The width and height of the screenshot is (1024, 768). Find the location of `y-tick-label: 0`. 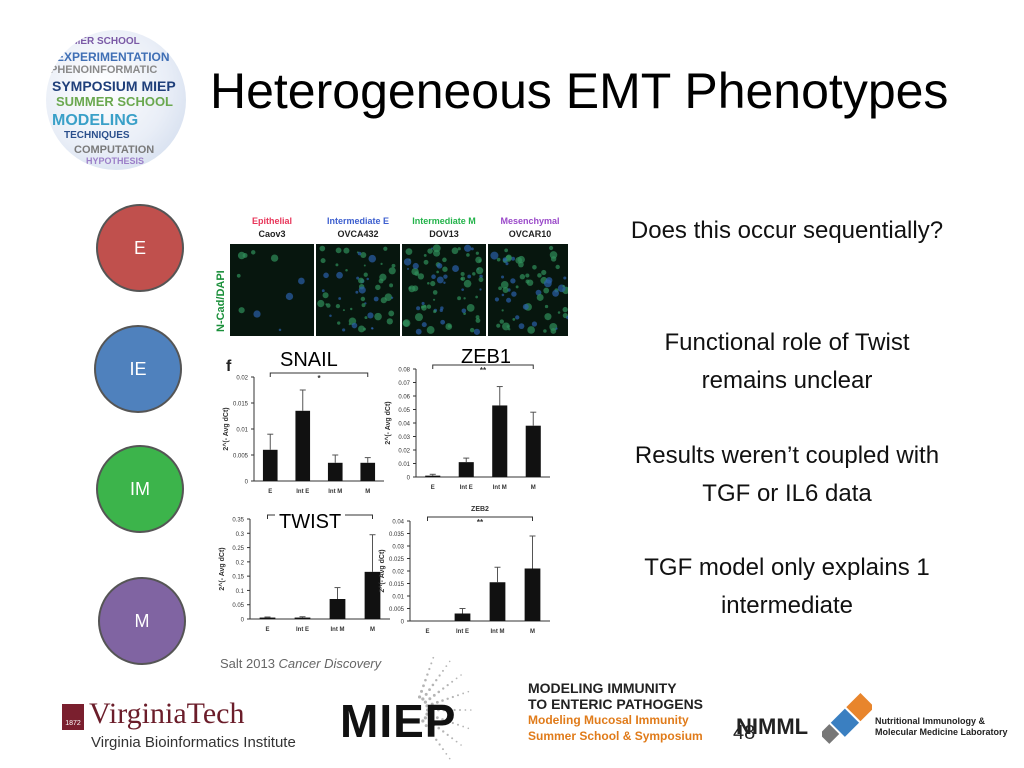

y-tick-label: 0 is located at coordinates (247, 483).